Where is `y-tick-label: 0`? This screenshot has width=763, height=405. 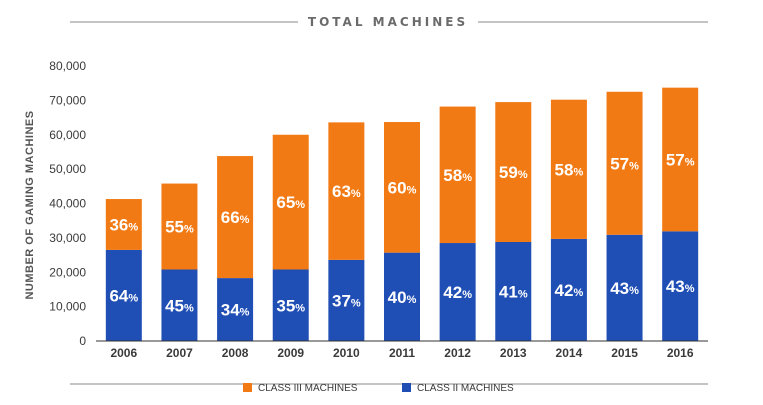
y-tick-label: 0 is located at coordinates (82, 341).